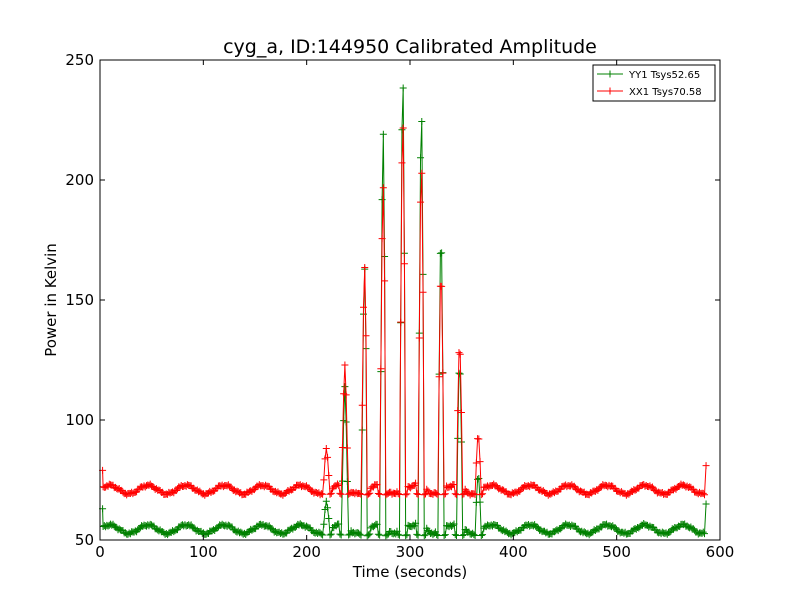 The image size is (800, 604). What do you see at coordinates (664, 75) in the screenshot?
I see `legend-label-yy1: YY1 Tsys52.65` at bounding box center [664, 75].